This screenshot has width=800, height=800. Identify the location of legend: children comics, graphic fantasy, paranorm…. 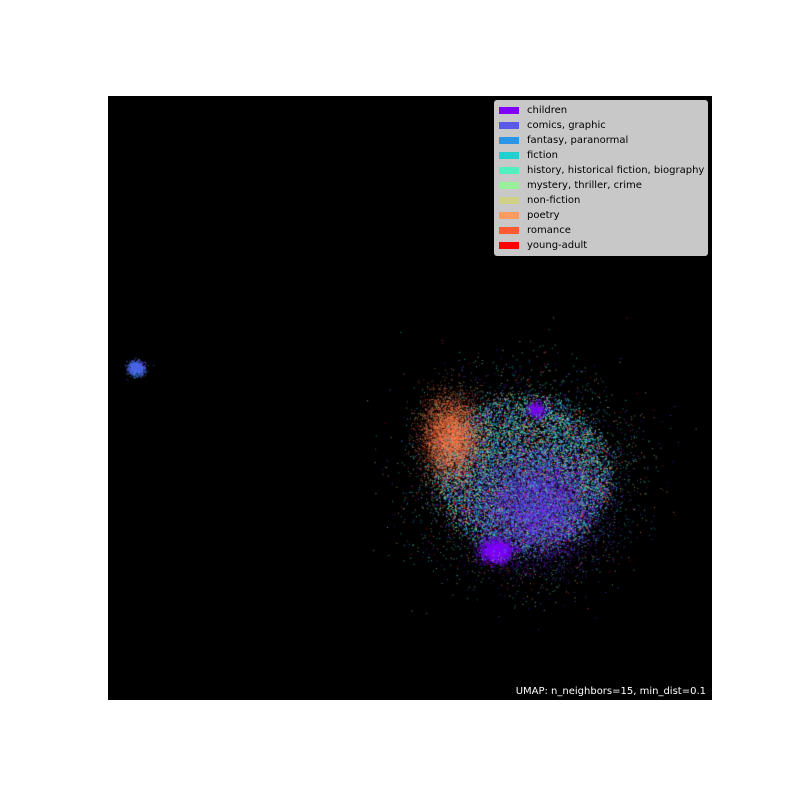
(601, 178).